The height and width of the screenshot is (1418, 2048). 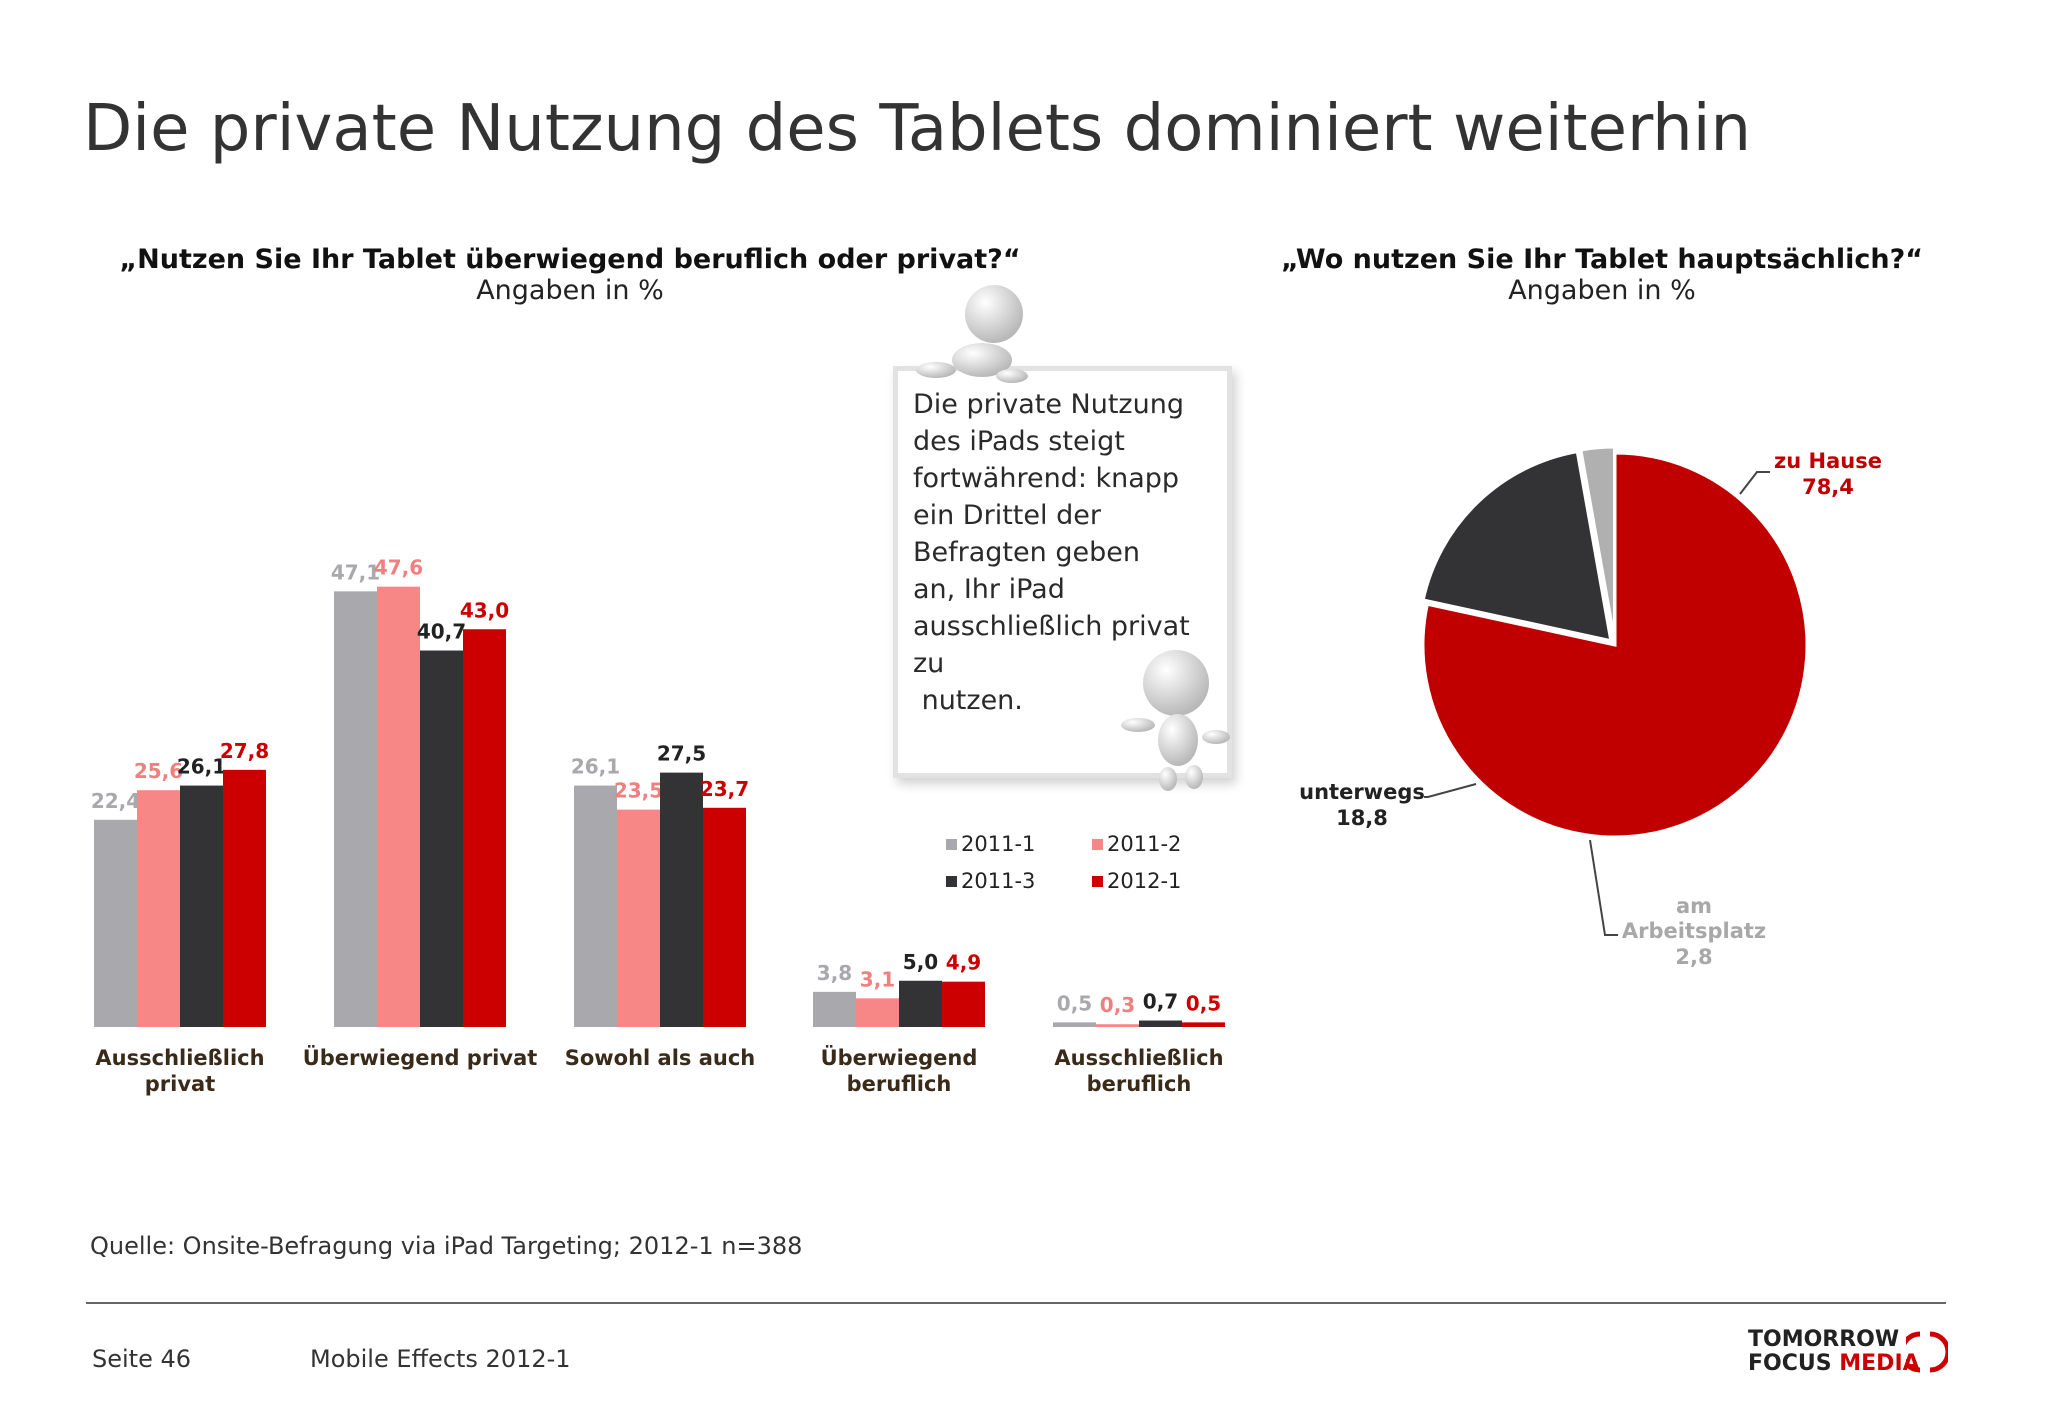 I want to click on leader-line-unterwegs, so click(x=1450, y=790).